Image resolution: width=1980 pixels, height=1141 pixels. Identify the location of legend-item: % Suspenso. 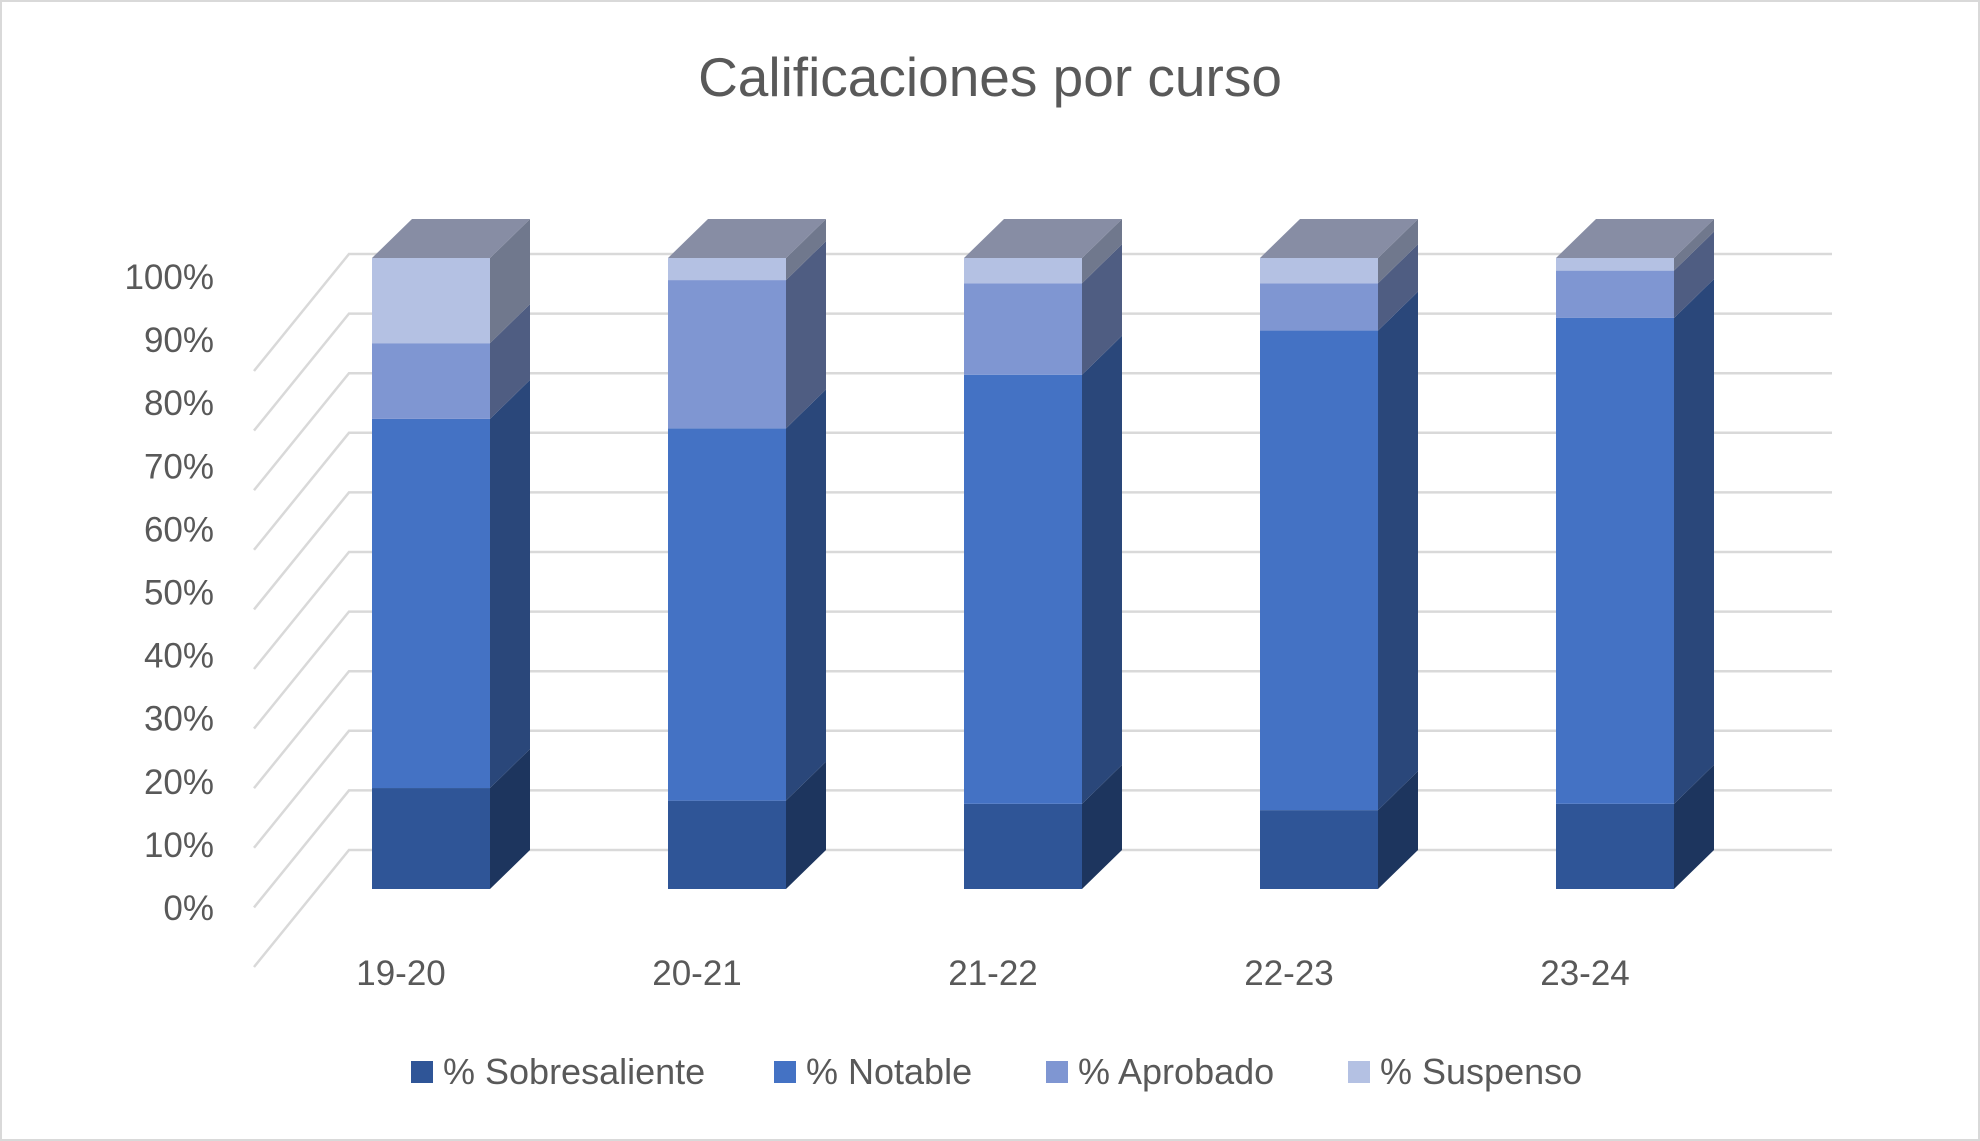
(1465, 1071).